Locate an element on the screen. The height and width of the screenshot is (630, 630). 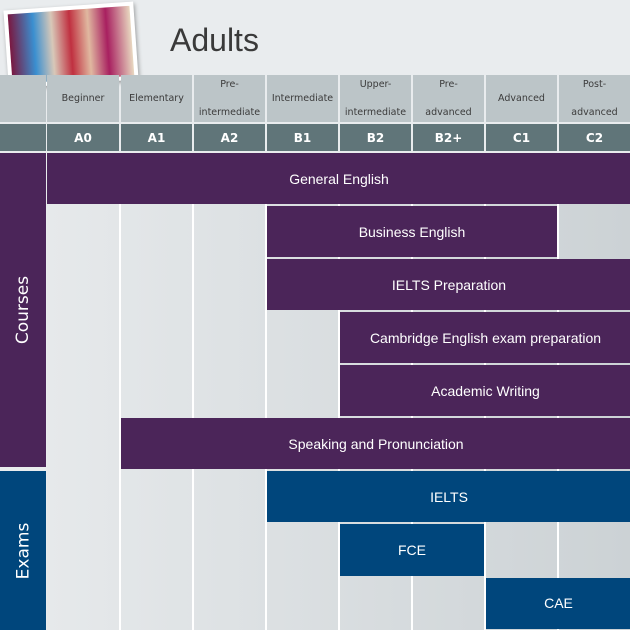
level-code-header: A0 is located at coordinates (83, 137).